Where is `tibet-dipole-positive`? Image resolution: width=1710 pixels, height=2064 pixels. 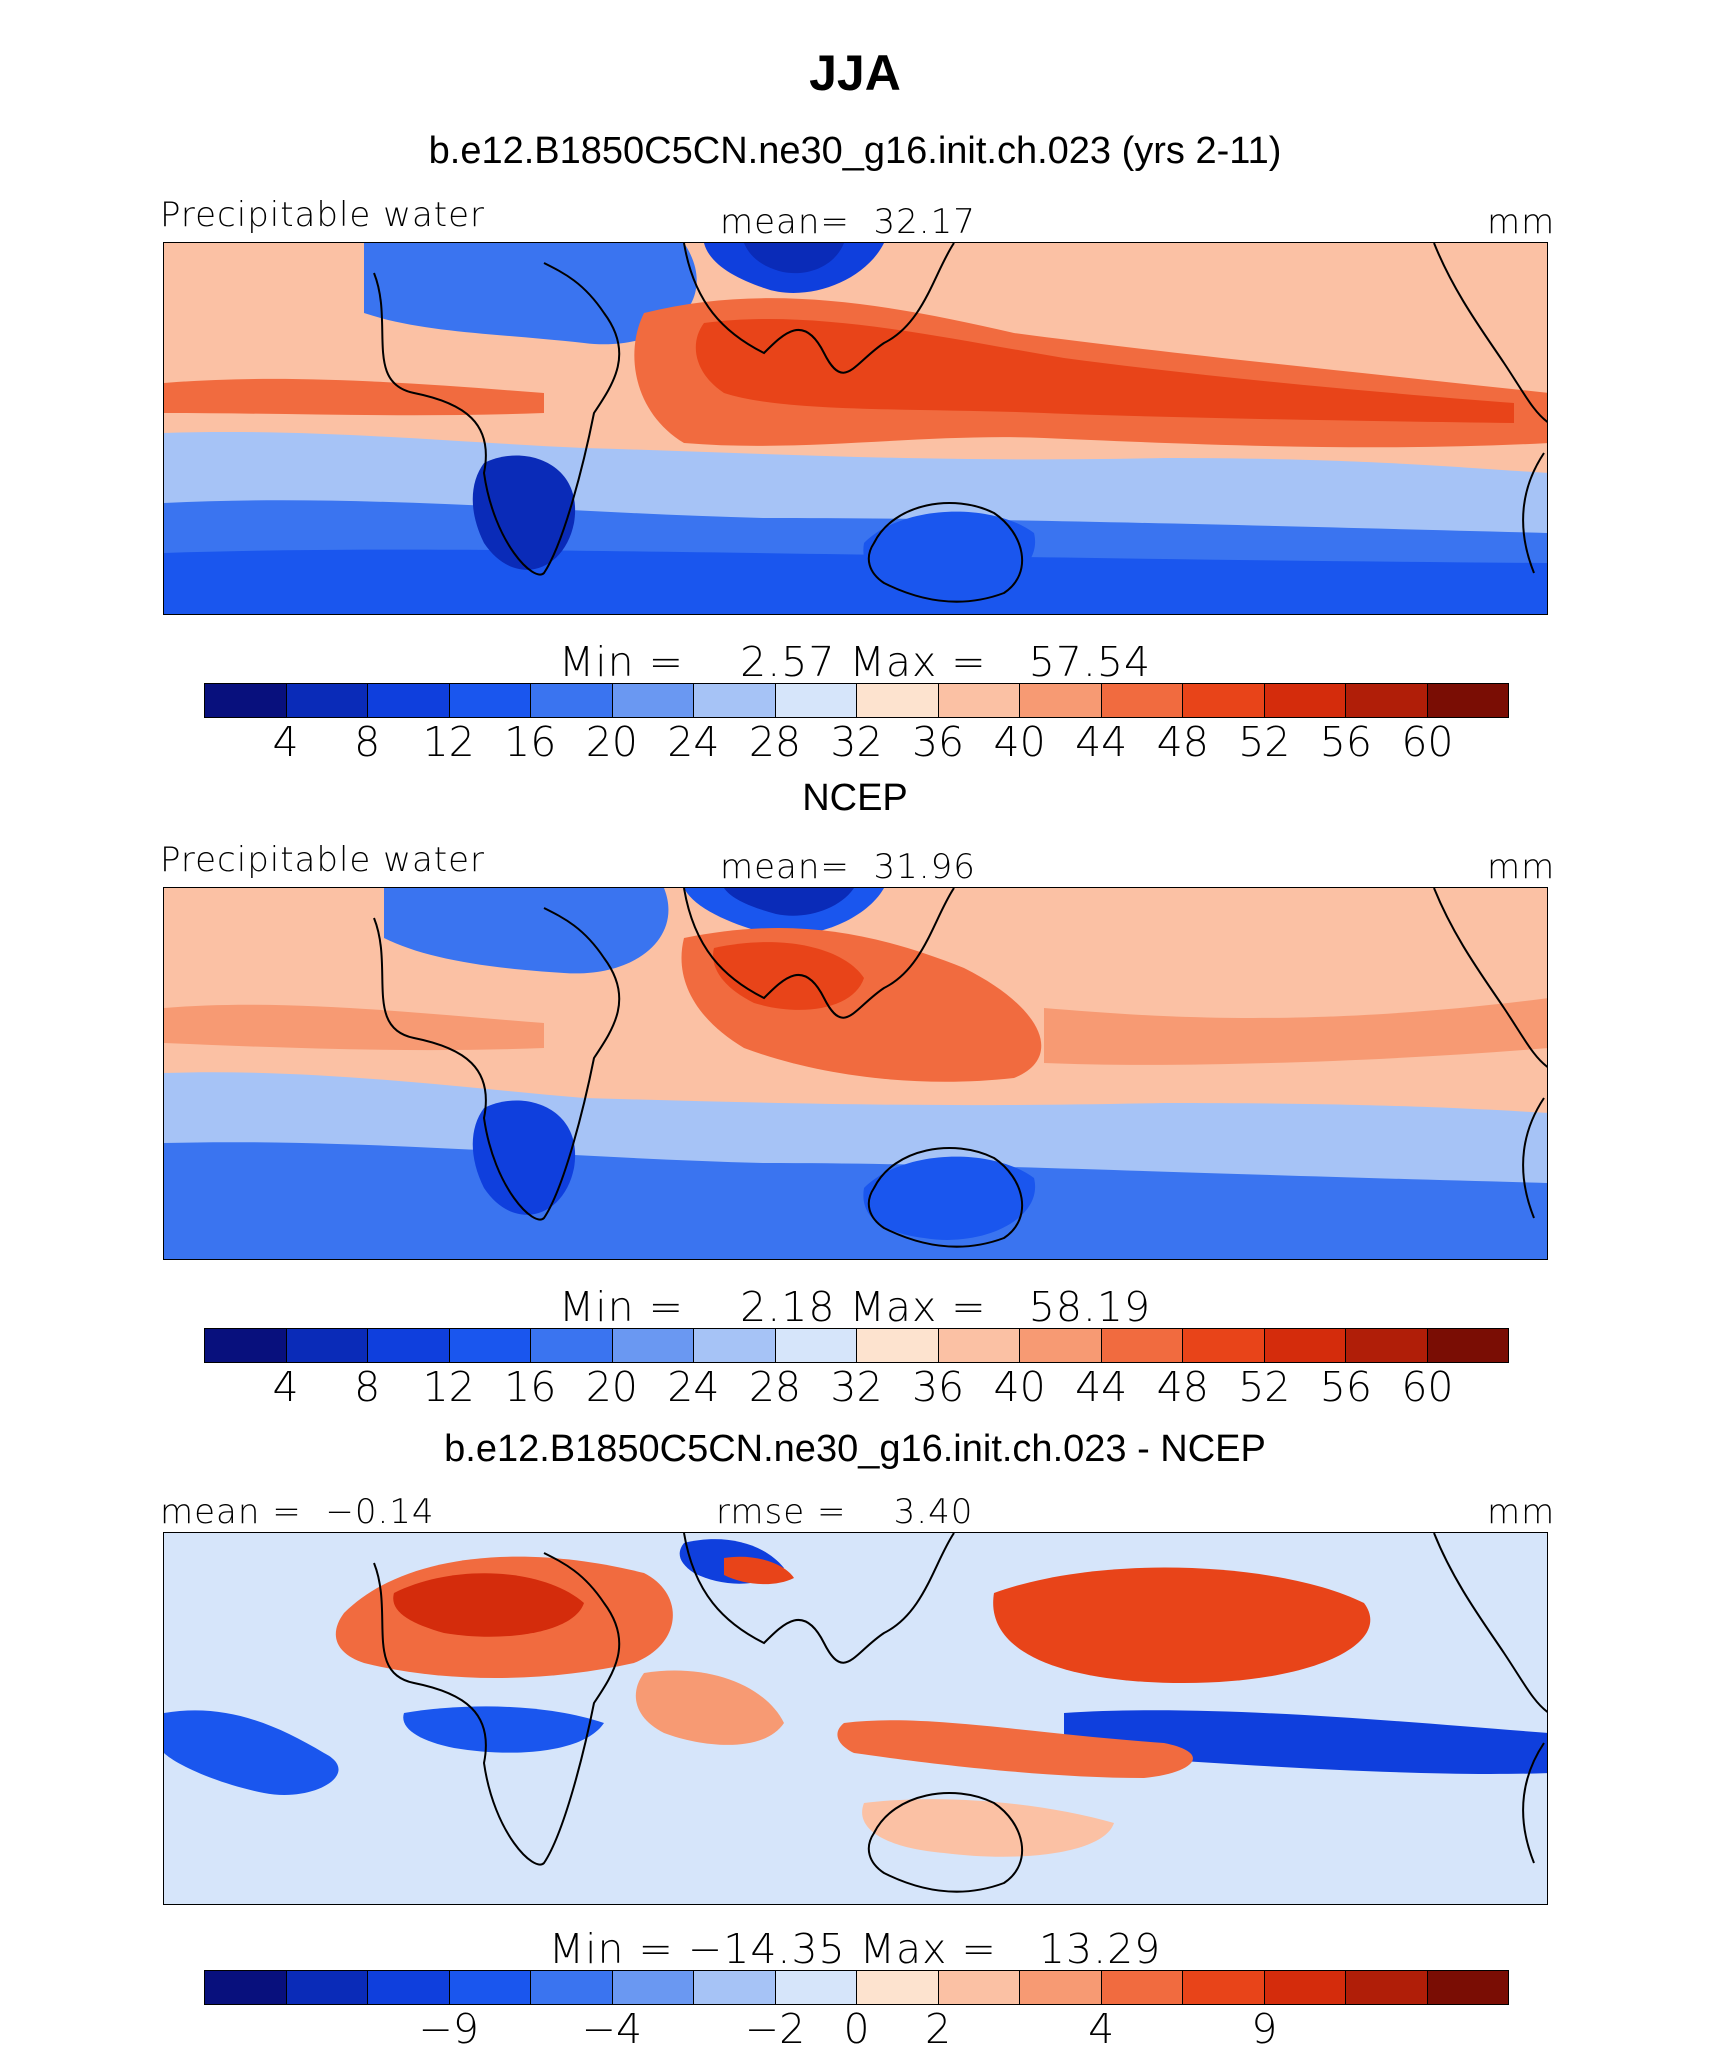
tibet-dipole-positive is located at coordinates (759, 1570).